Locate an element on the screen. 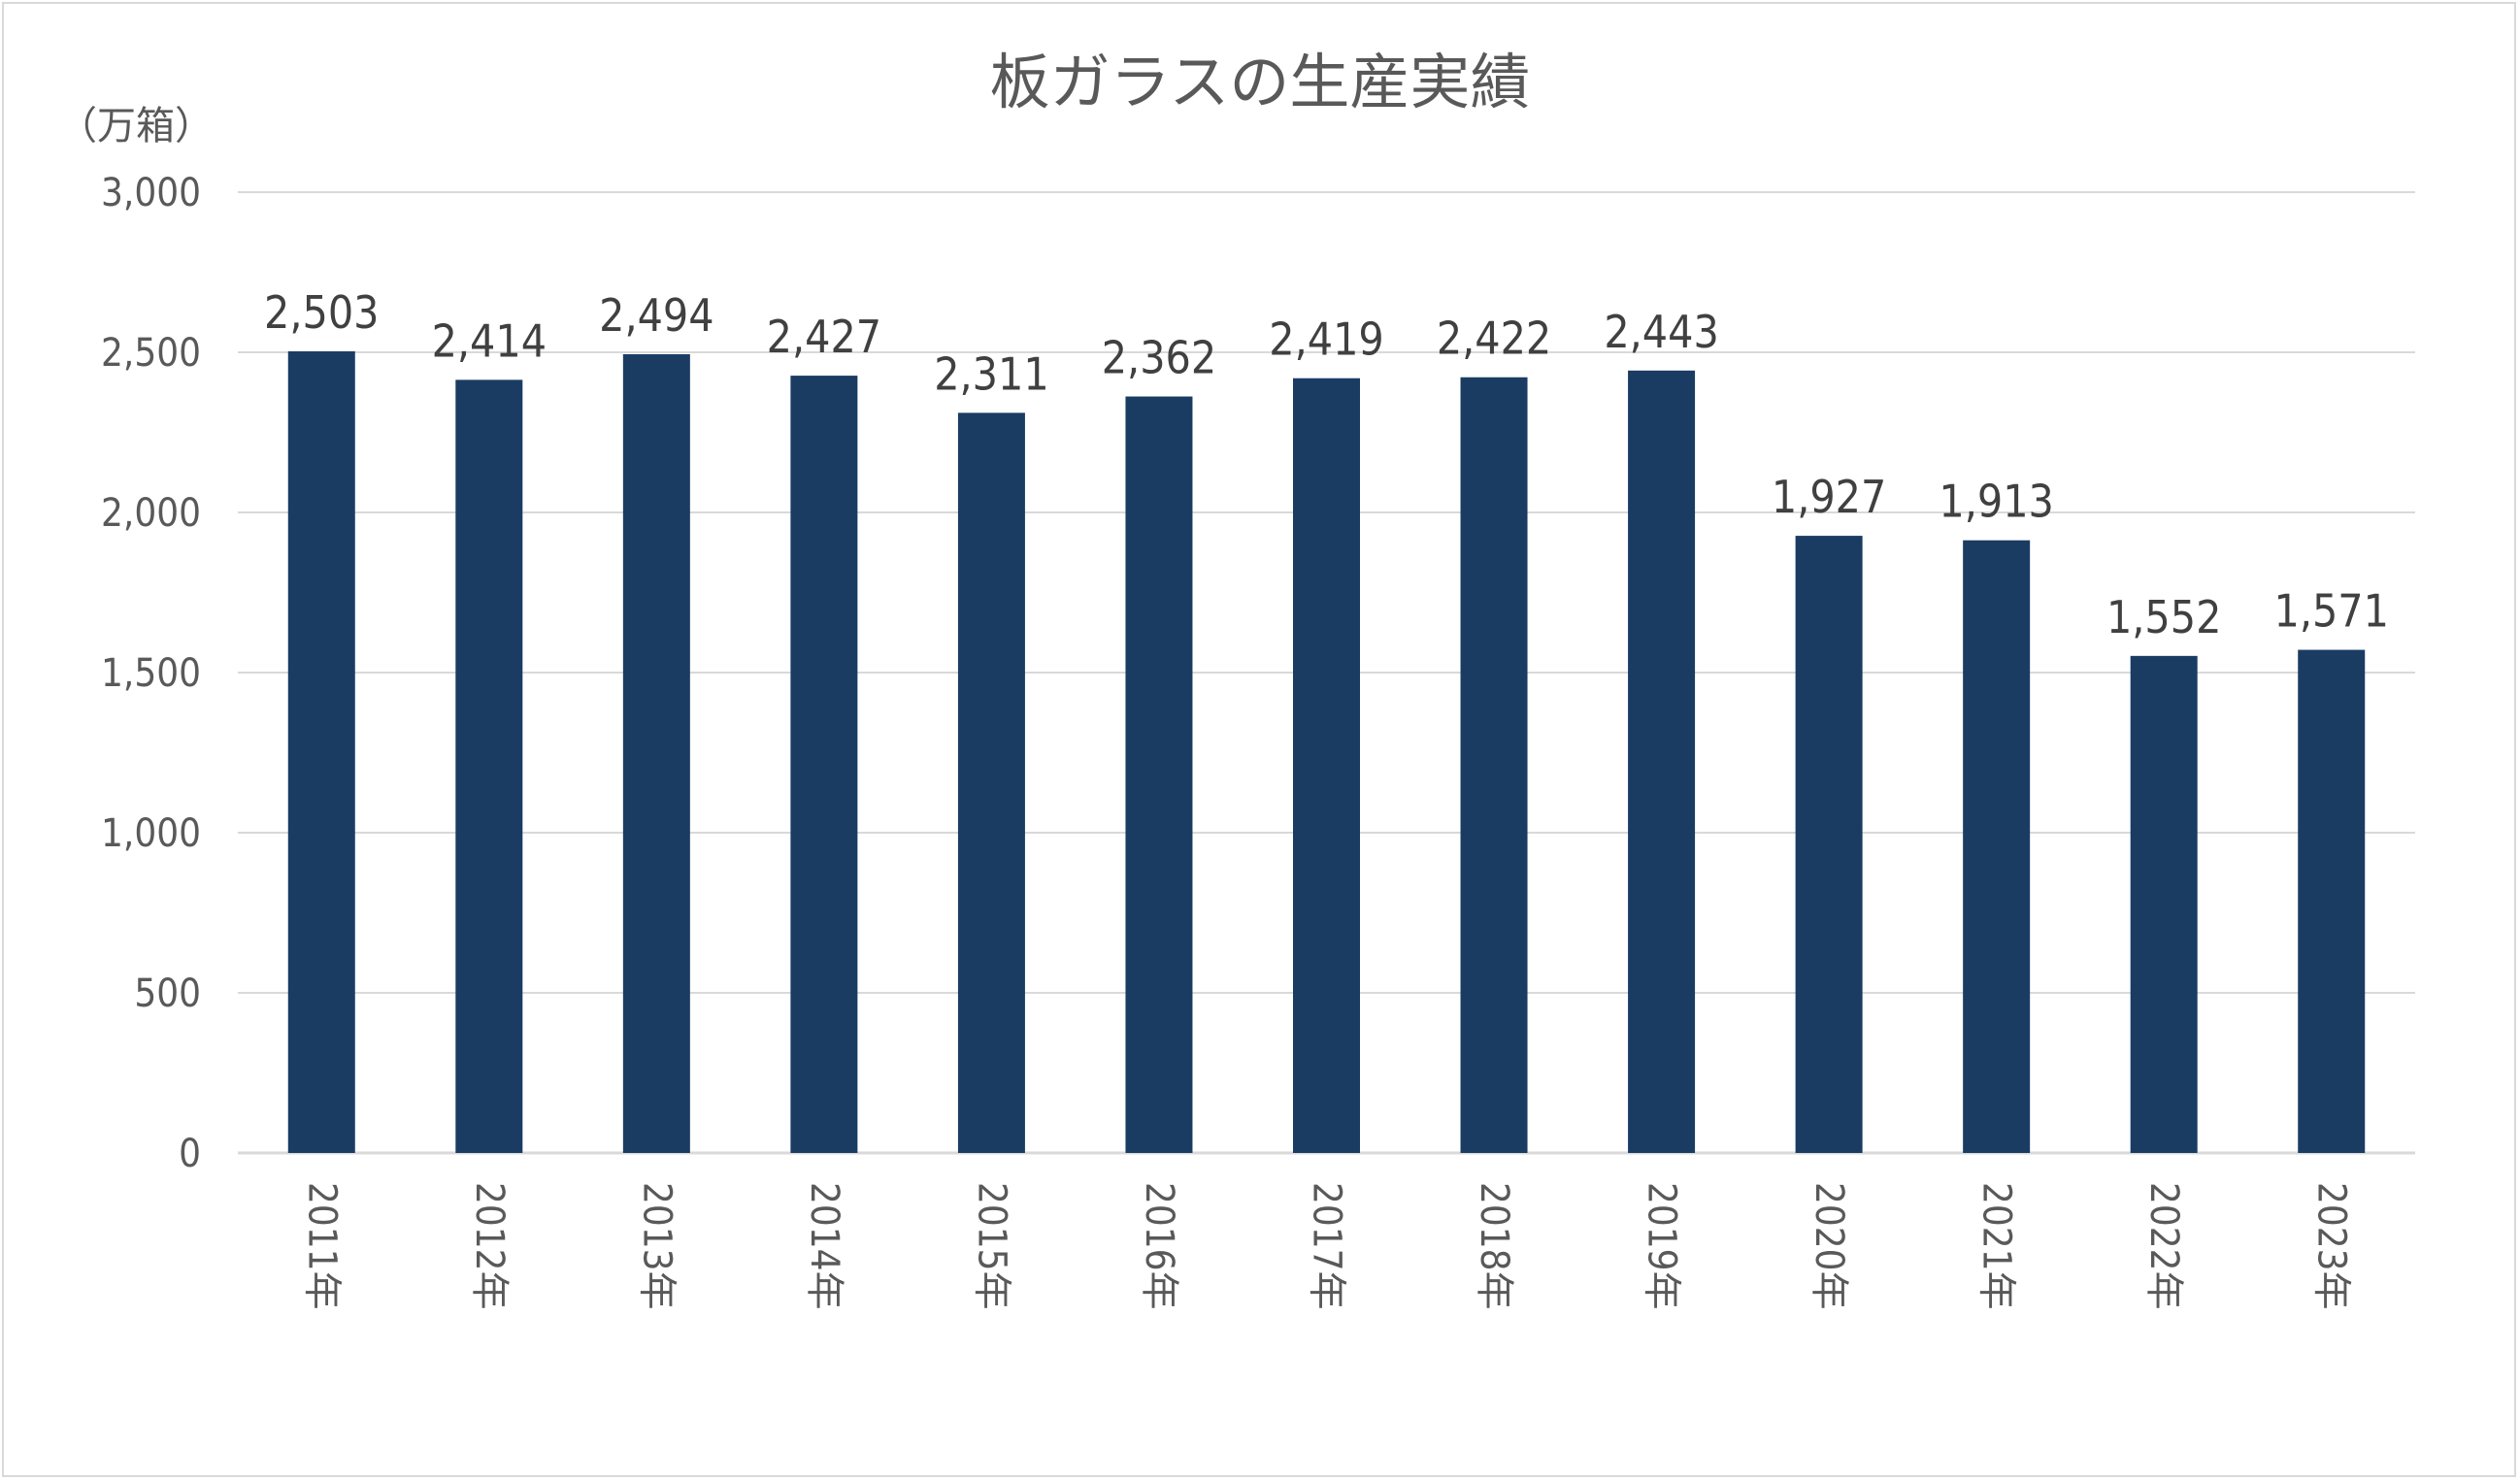 The image size is (2520, 1481). x-tick-text: 2021年 is located at coordinates (1996, 1246).